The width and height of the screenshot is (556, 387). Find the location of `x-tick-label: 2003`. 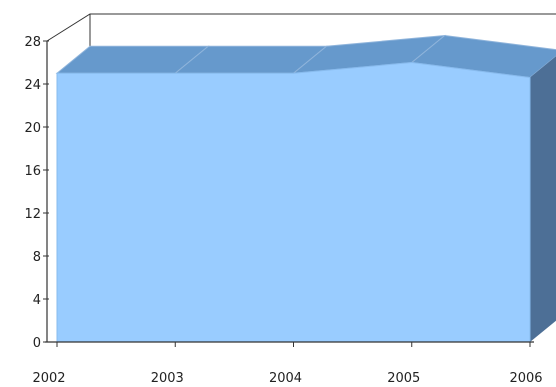

x-tick-label: 2003 is located at coordinates (167, 378).